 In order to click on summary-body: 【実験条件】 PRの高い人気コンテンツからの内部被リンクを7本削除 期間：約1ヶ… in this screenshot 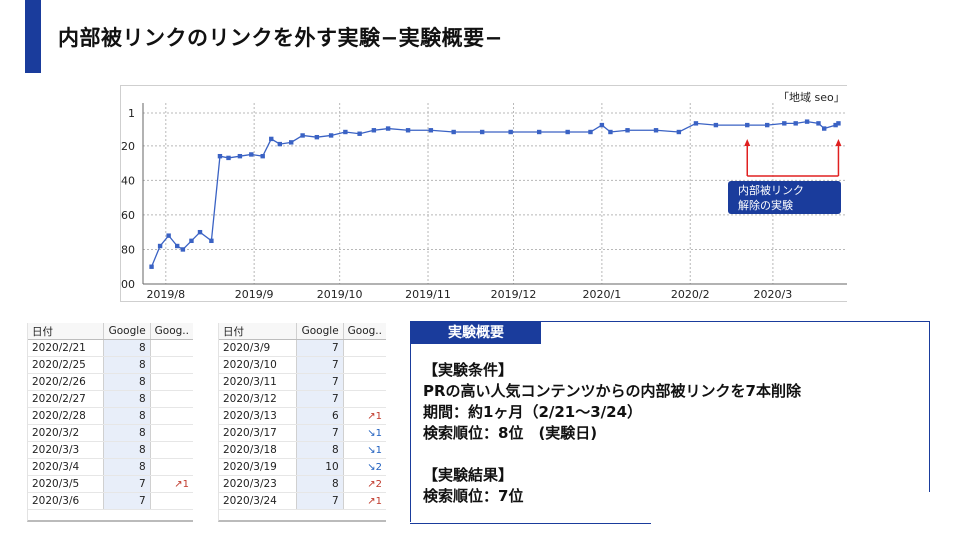, I will do `click(612, 433)`.